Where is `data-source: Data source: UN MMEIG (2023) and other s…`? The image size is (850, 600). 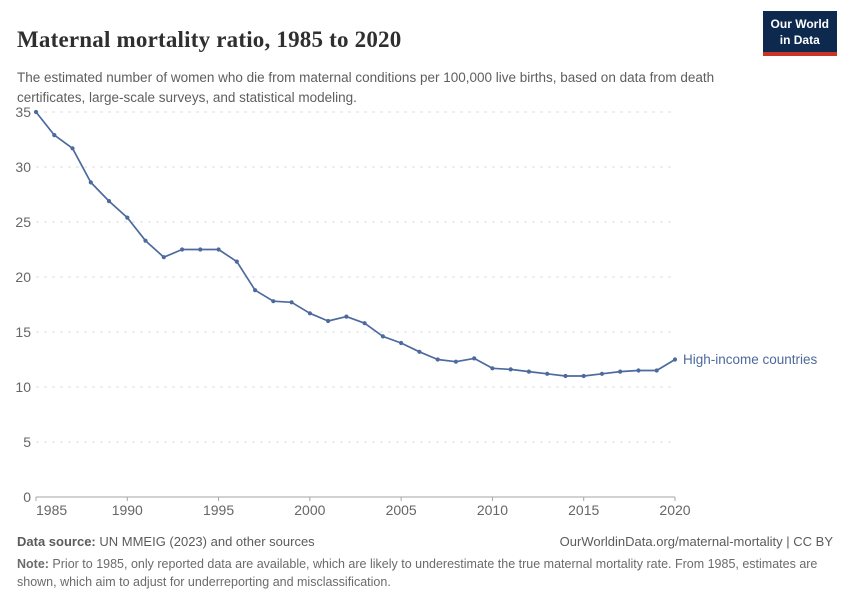 data-source: Data source: UN MMEIG (2023) and other s… is located at coordinates (166, 541).